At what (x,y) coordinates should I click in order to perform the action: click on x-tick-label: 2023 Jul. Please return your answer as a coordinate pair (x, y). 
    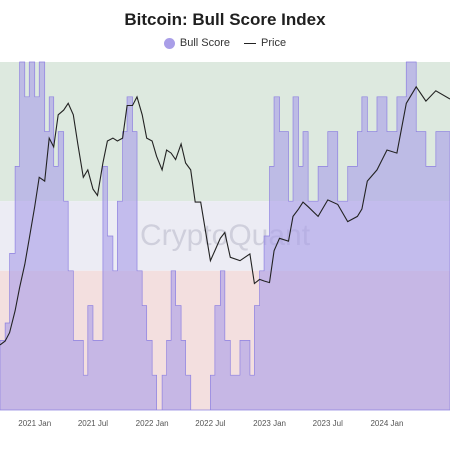
    Looking at the image, I should click on (328, 423).